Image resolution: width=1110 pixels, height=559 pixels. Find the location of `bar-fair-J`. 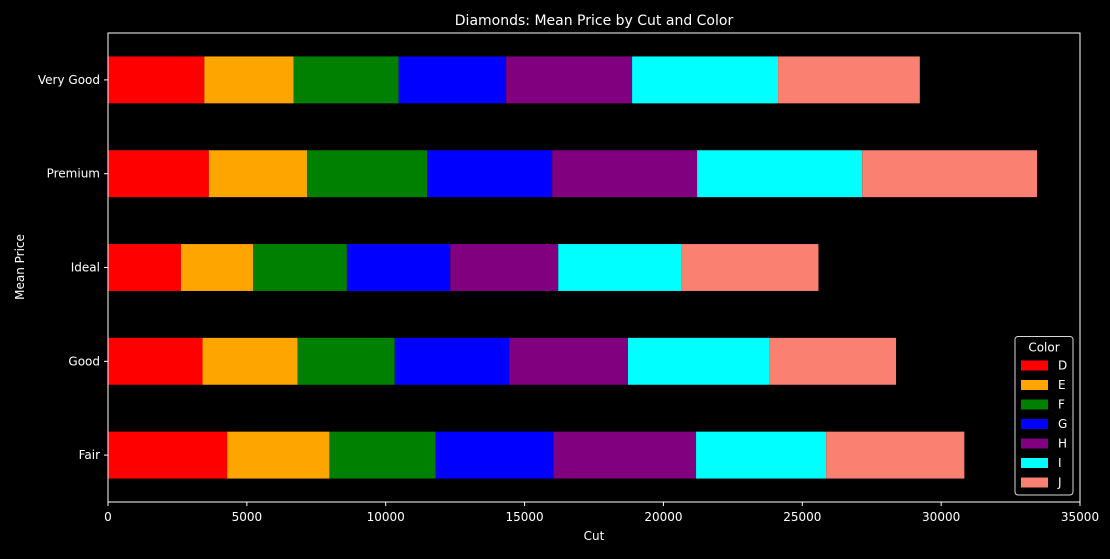

bar-fair-J is located at coordinates (895, 455).